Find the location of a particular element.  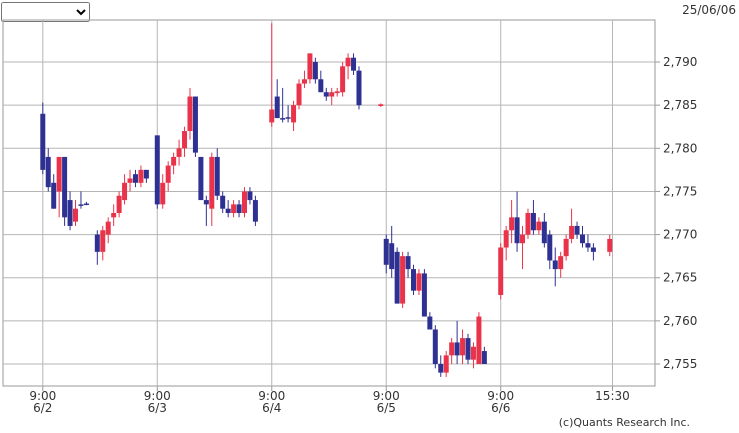

x-tick-label: 6/2 is located at coordinates (42, 408).